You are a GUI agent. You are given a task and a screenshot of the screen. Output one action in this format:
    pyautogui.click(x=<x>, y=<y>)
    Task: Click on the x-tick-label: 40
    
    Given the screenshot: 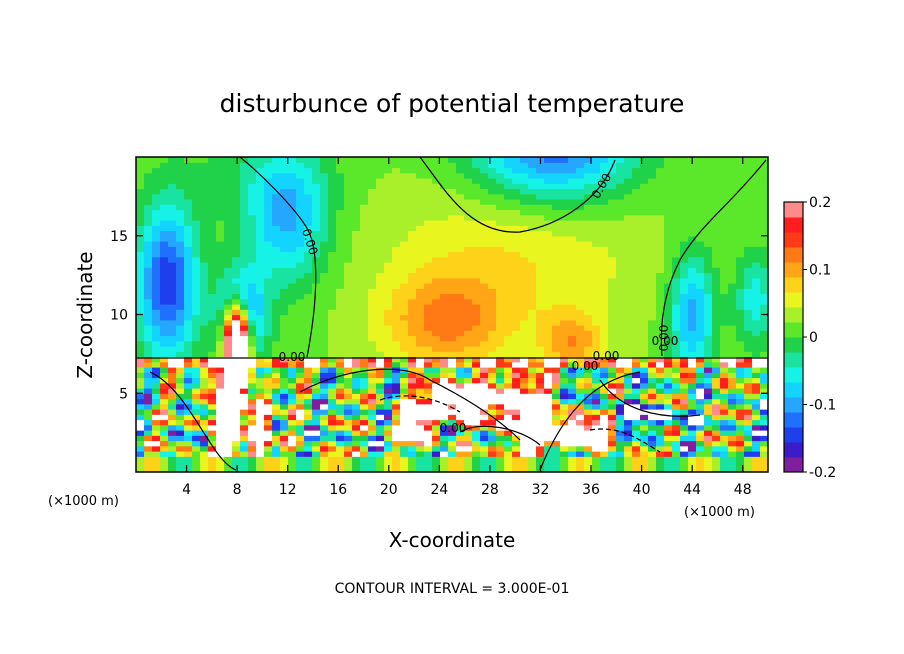 What is the action you would take?
    pyautogui.click(x=642, y=490)
    